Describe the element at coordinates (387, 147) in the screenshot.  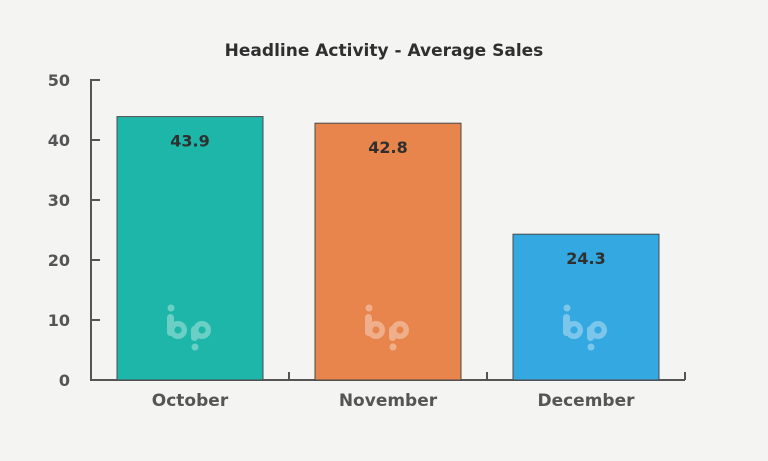
I see `bar-value-label: 42.8` at that location.